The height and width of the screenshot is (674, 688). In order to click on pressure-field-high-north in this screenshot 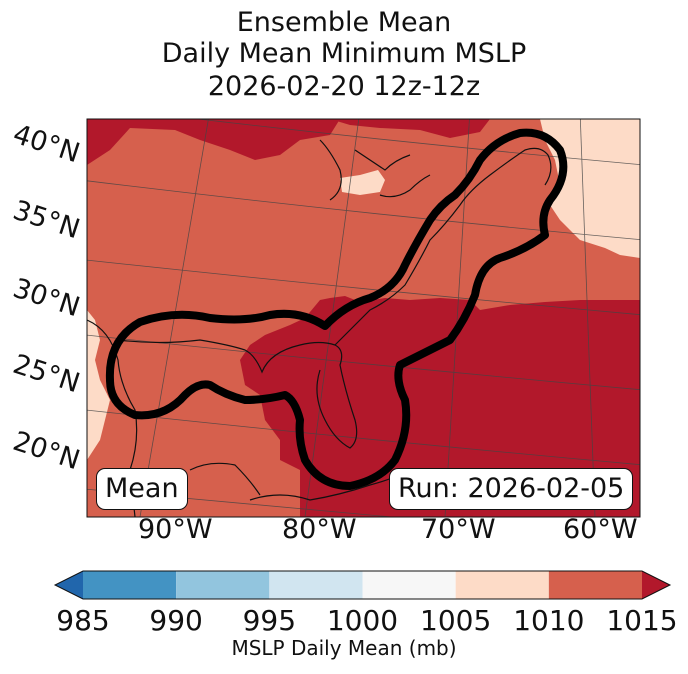, I will do `click(213, 142)`.